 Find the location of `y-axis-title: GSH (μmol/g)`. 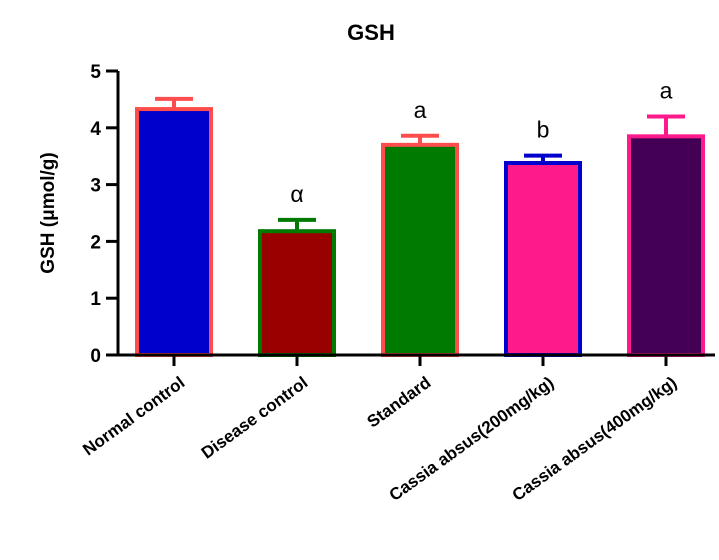

y-axis-title: GSH (μmol/g) is located at coordinates (48, 212).